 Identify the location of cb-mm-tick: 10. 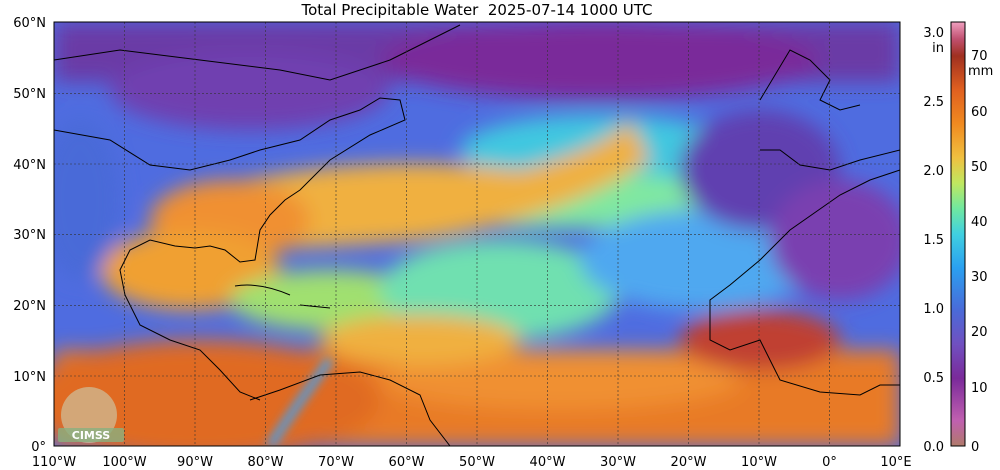
(979, 388).